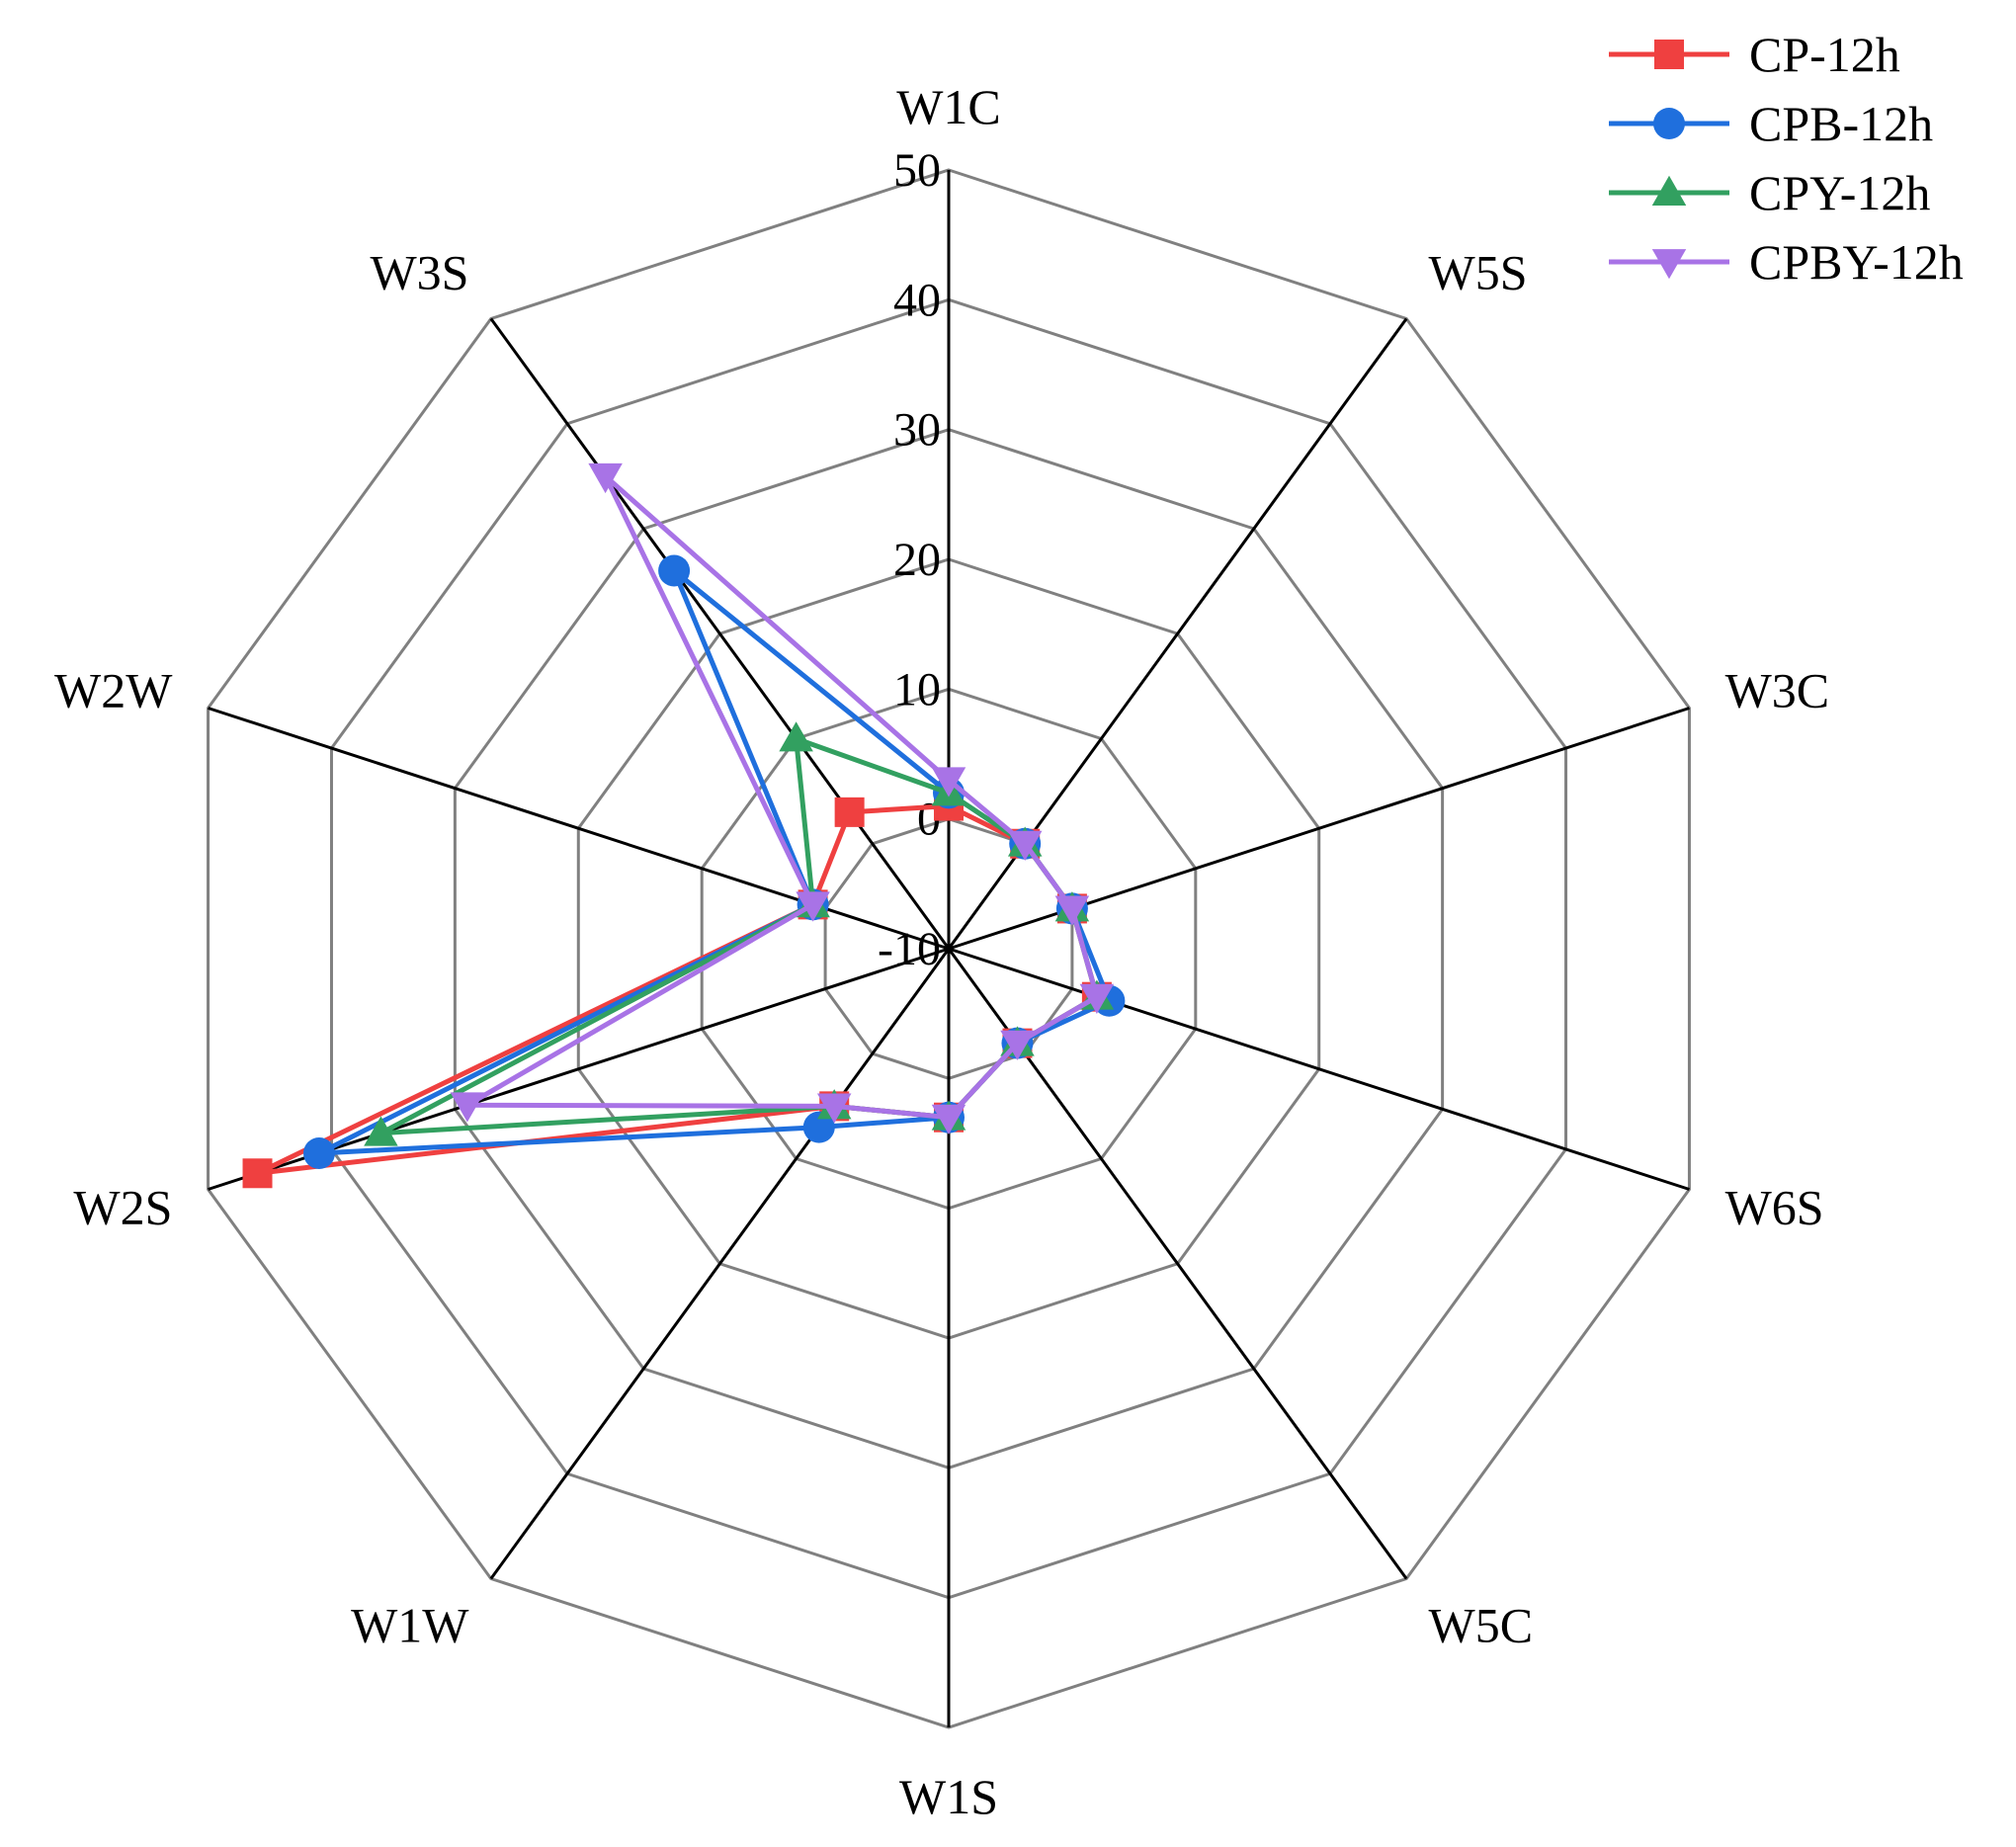 The height and width of the screenshot is (1847, 2016). What do you see at coordinates (122, 1206) in the screenshot?
I see `category-label: W2S` at bounding box center [122, 1206].